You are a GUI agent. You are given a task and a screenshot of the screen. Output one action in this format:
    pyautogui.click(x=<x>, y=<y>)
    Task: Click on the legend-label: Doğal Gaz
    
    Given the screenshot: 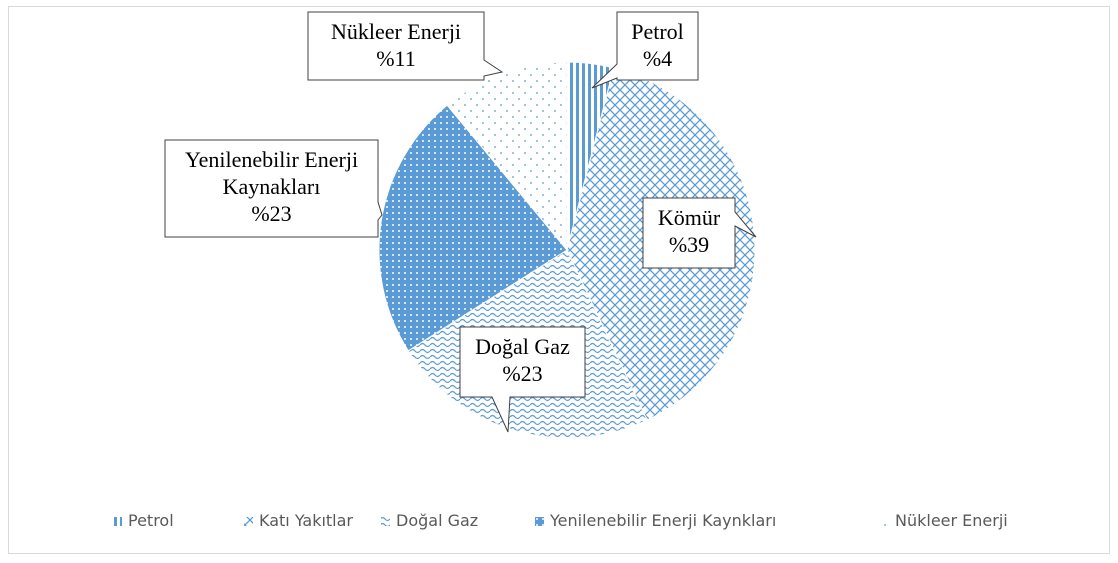 What is the action you would take?
    pyautogui.click(x=437, y=520)
    